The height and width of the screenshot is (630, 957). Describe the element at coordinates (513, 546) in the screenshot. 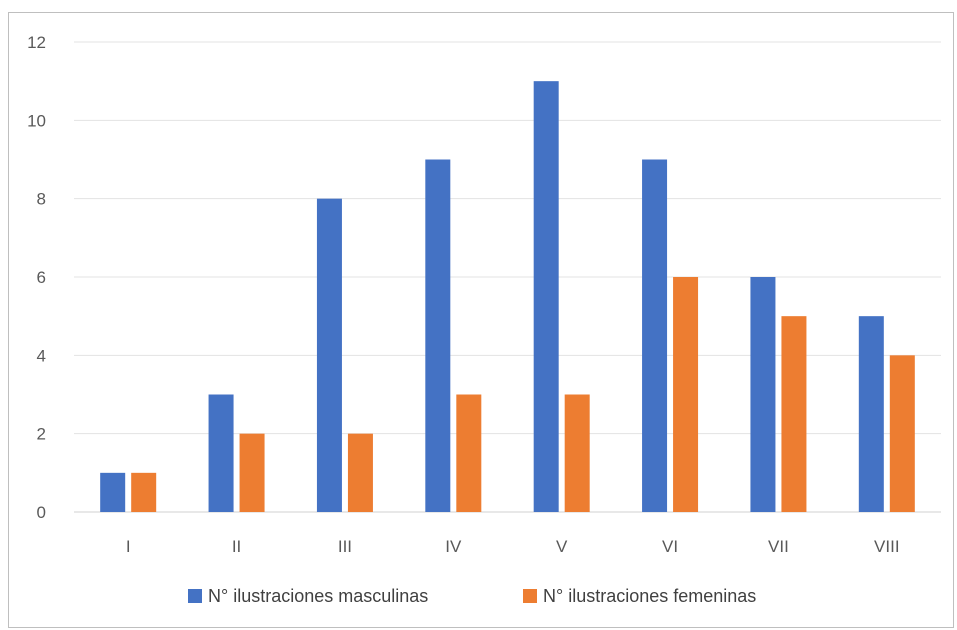

I see `x-axis-ticks: I II III IV V VI VII VIII` at that location.